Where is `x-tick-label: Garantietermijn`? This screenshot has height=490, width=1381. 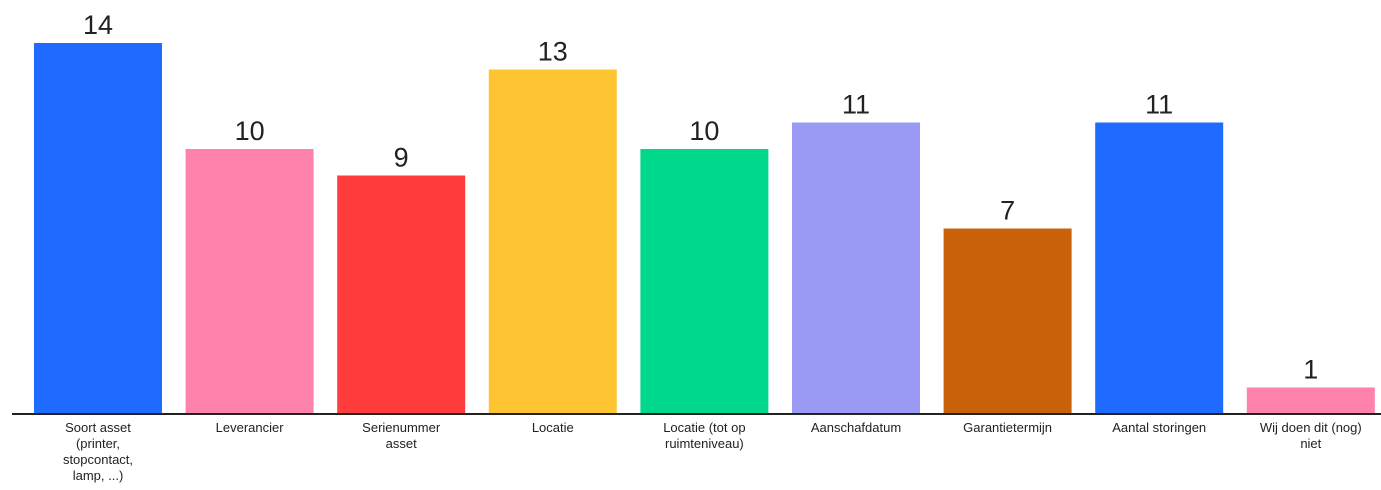
x-tick-label: Garantietermijn is located at coordinates (1008, 427).